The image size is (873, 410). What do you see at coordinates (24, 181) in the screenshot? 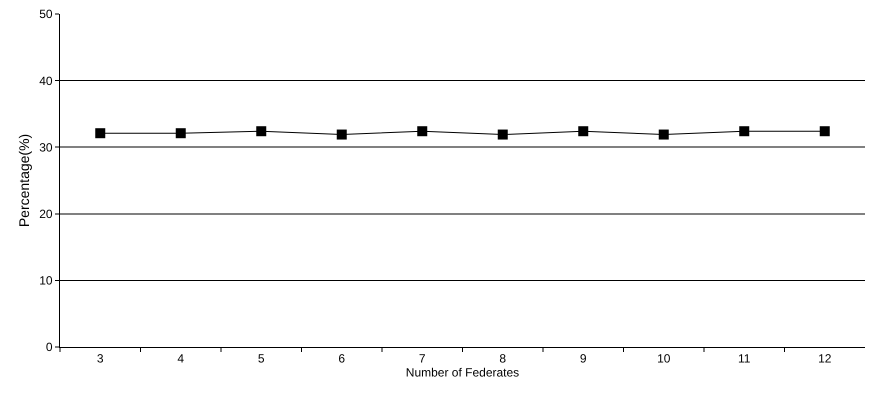
I see `y-axis-title: Percentage(%)` at bounding box center [24, 181].